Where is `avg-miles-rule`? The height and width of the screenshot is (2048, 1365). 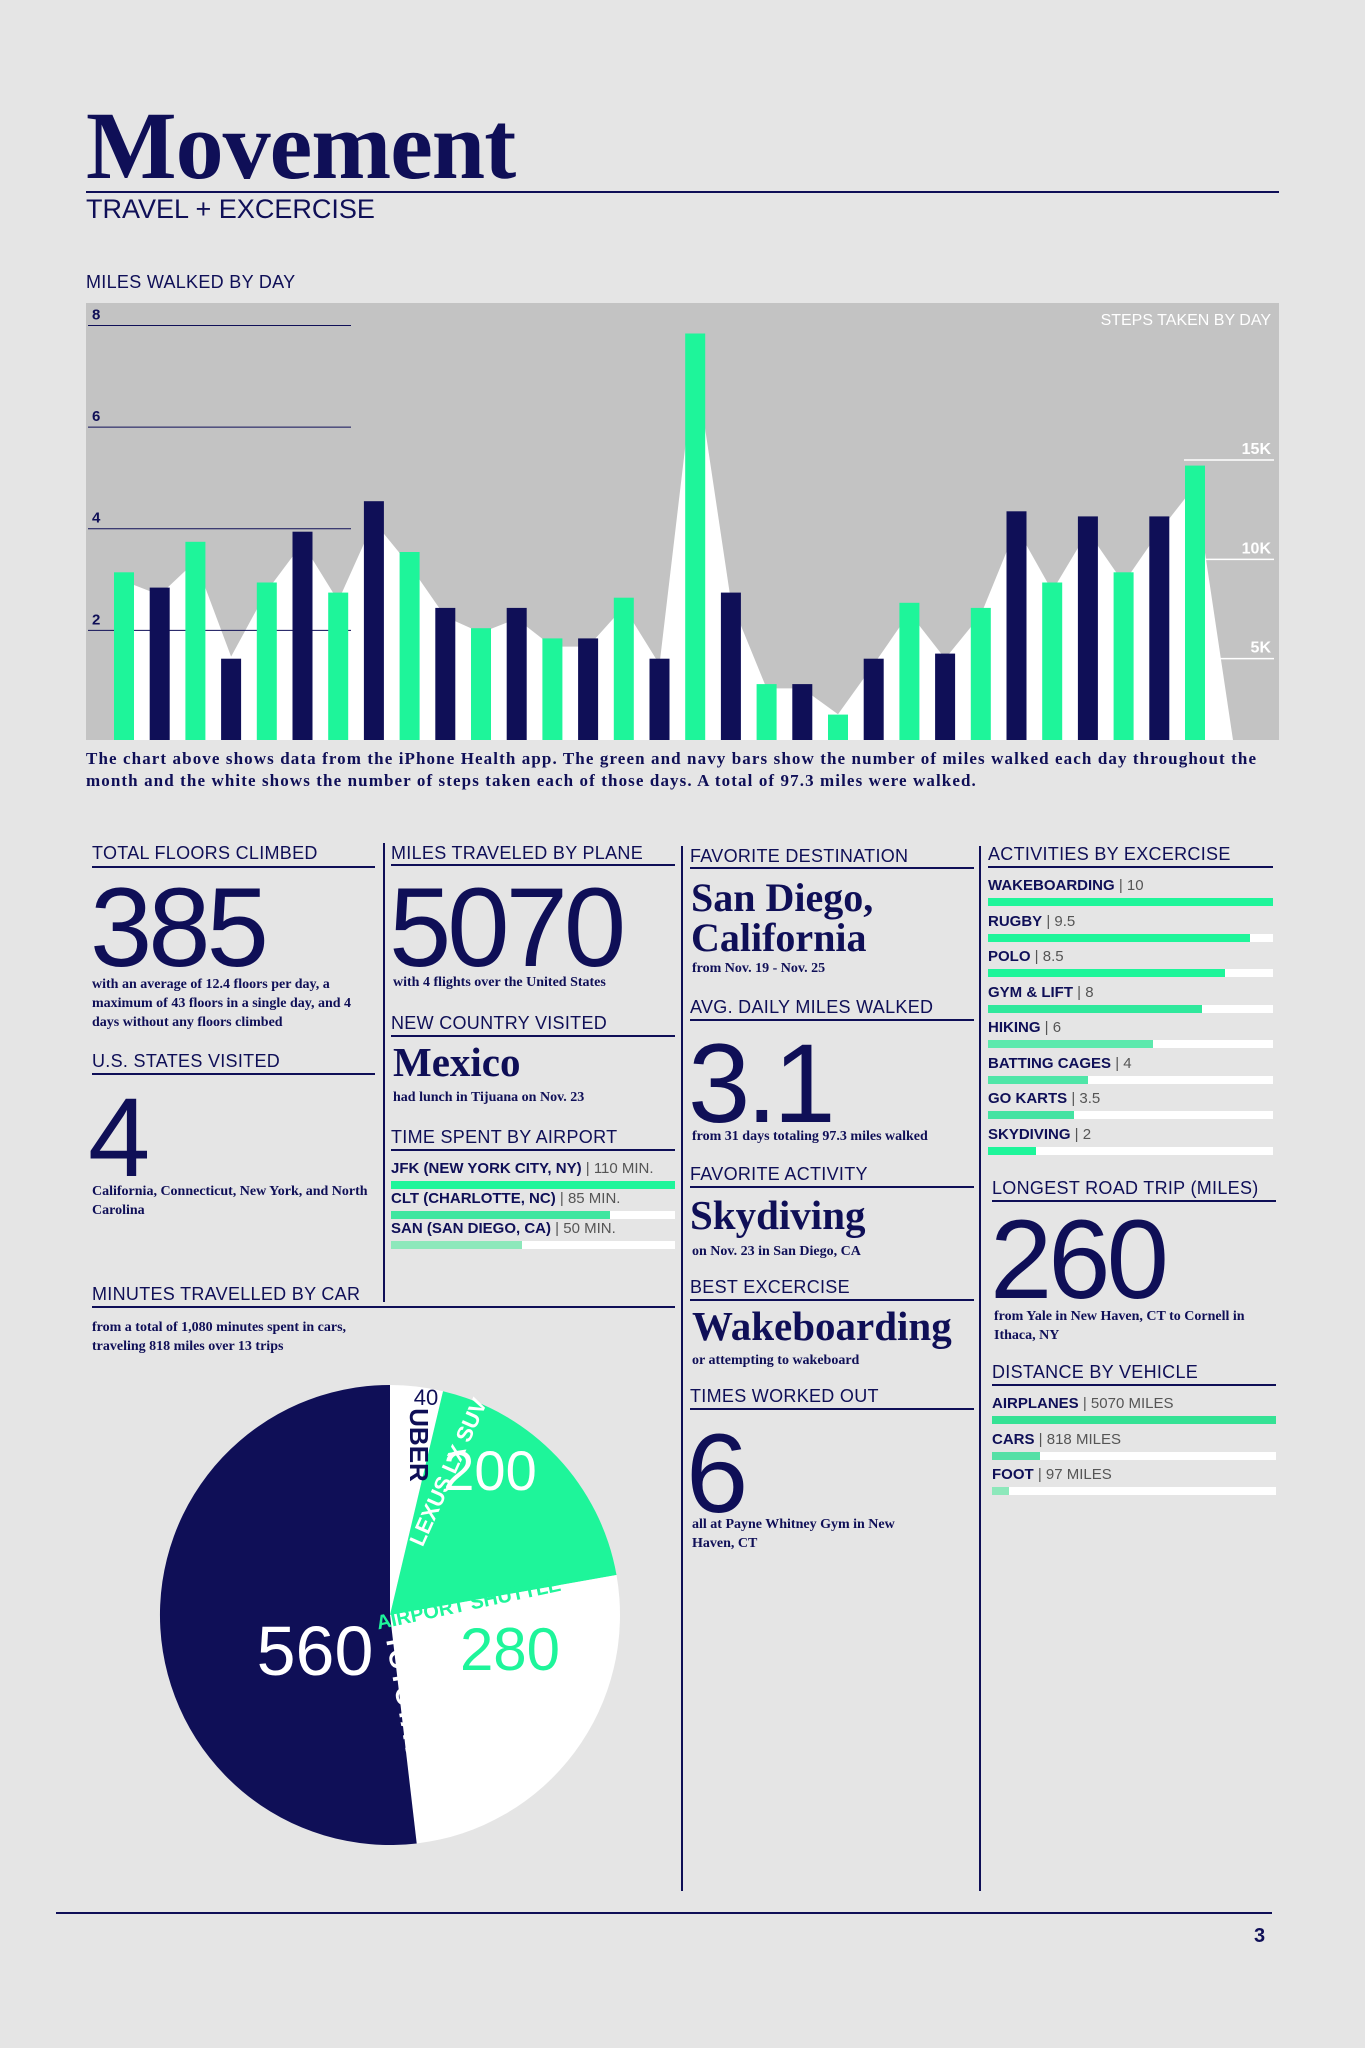
avg-miles-rule is located at coordinates (832, 1020).